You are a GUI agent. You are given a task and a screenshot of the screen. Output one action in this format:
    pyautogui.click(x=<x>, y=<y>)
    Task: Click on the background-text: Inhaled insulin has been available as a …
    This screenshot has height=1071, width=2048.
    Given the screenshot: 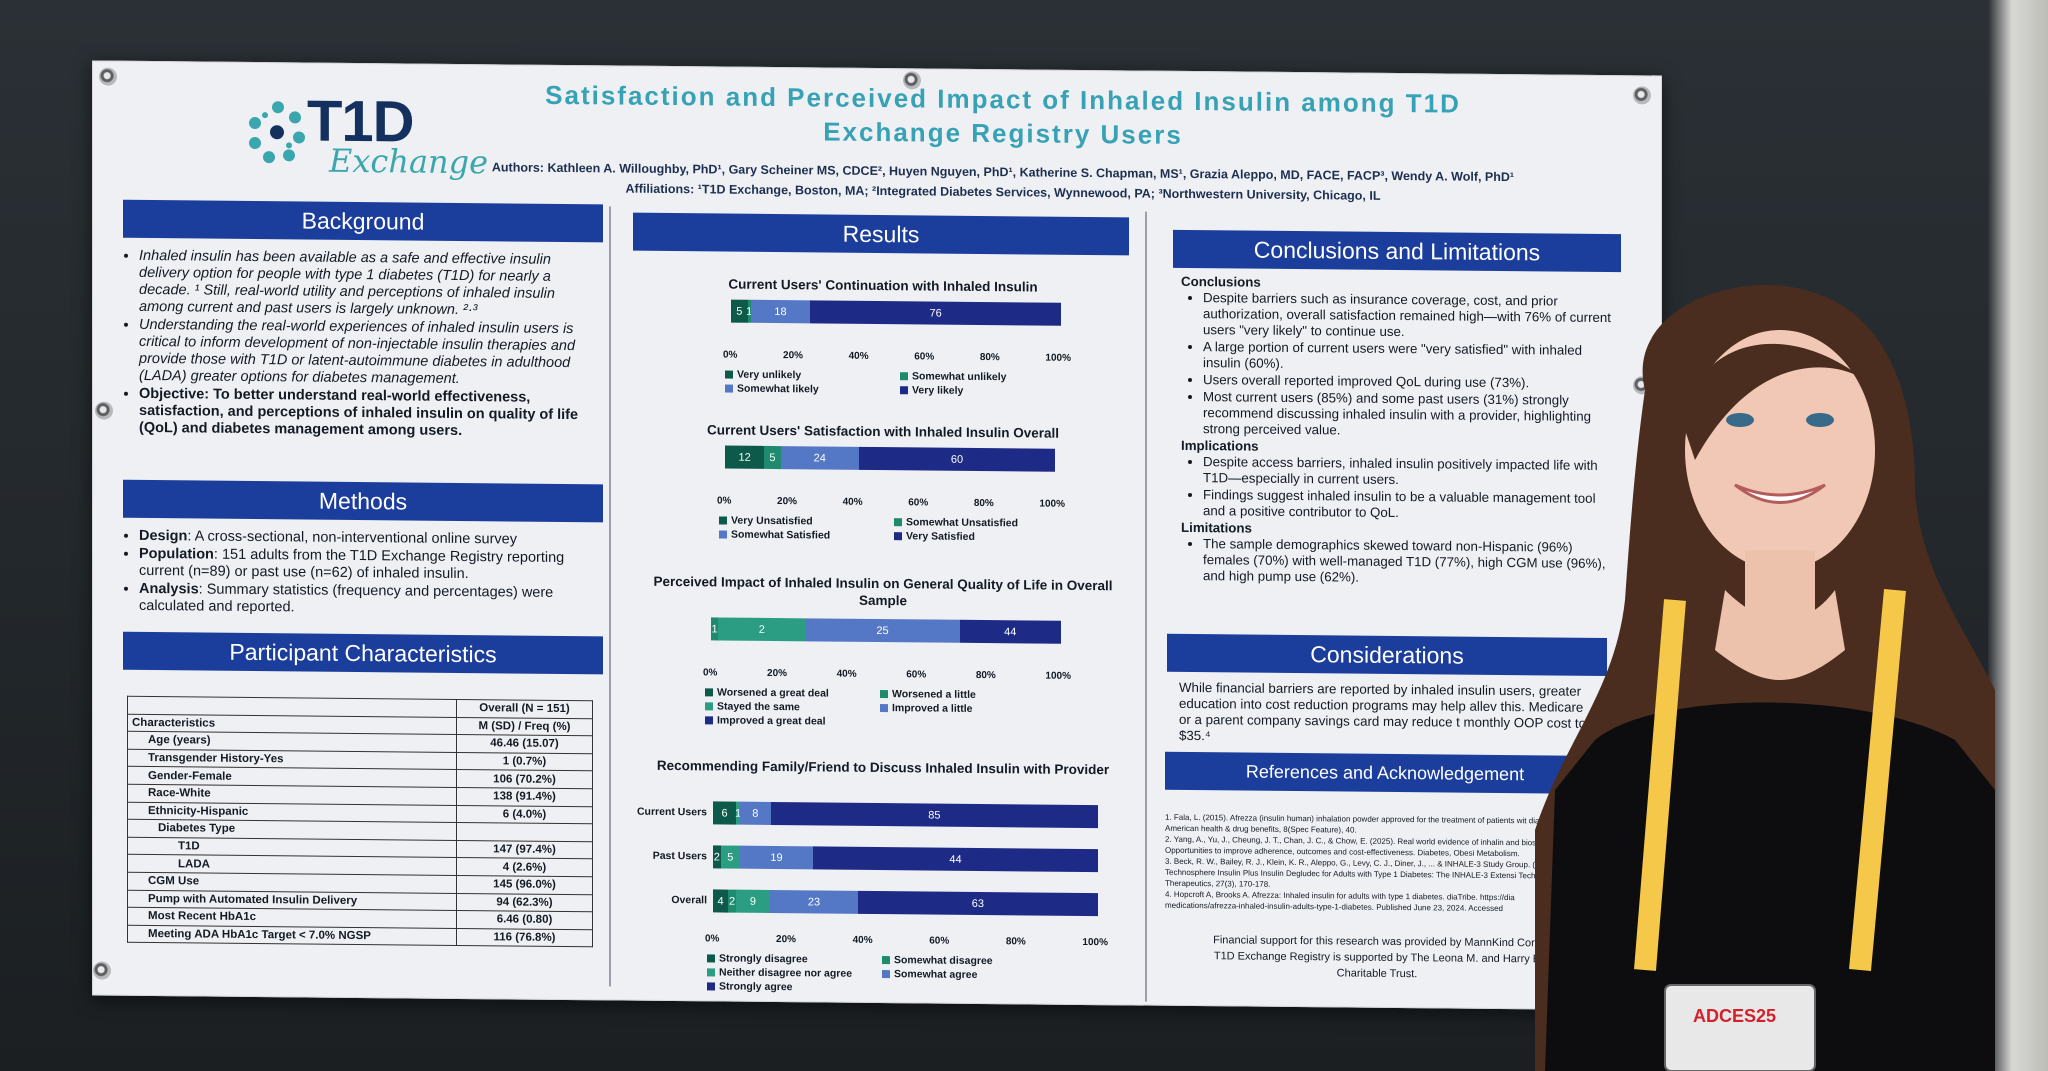 What is the action you would take?
    pyautogui.click(x=357, y=345)
    